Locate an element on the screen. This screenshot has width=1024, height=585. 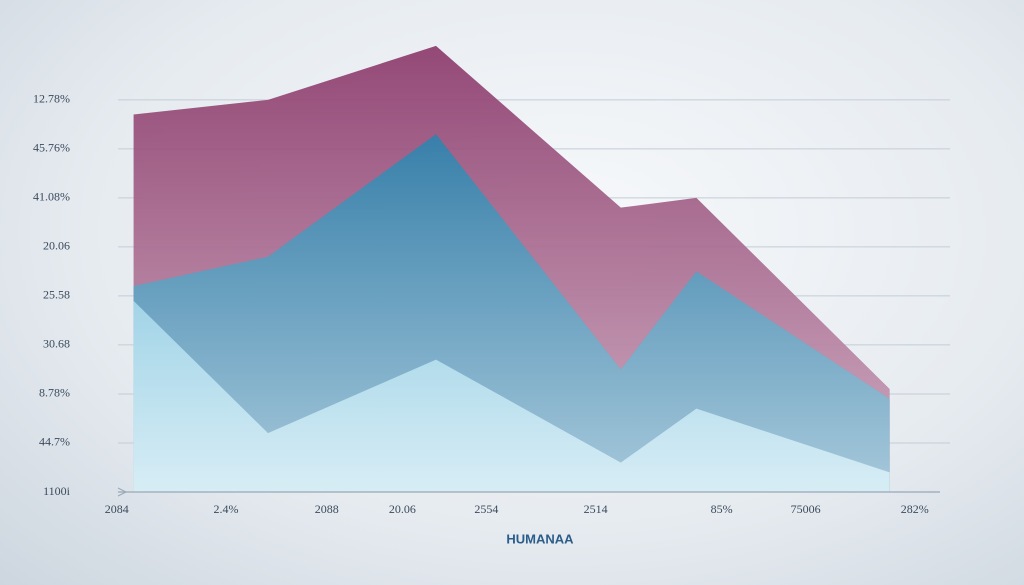
x-tick-label: 2514 is located at coordinates (596, 509).